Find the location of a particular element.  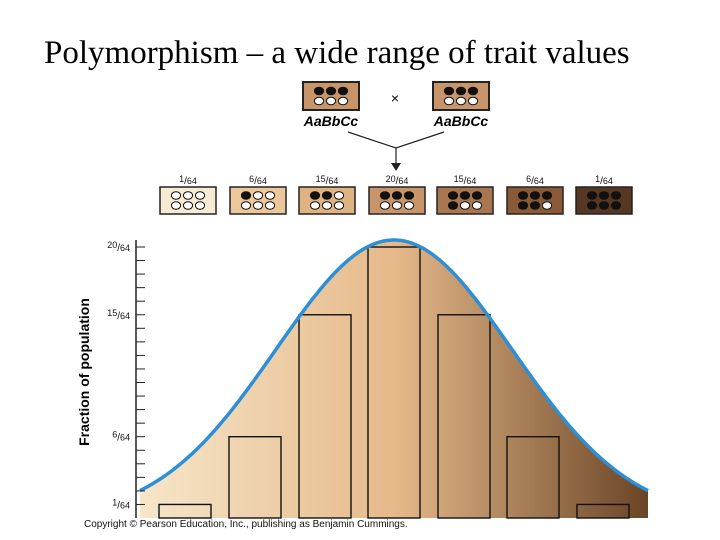

offspring-fraction-label: 20/64 is located at coordinates (397, 180).